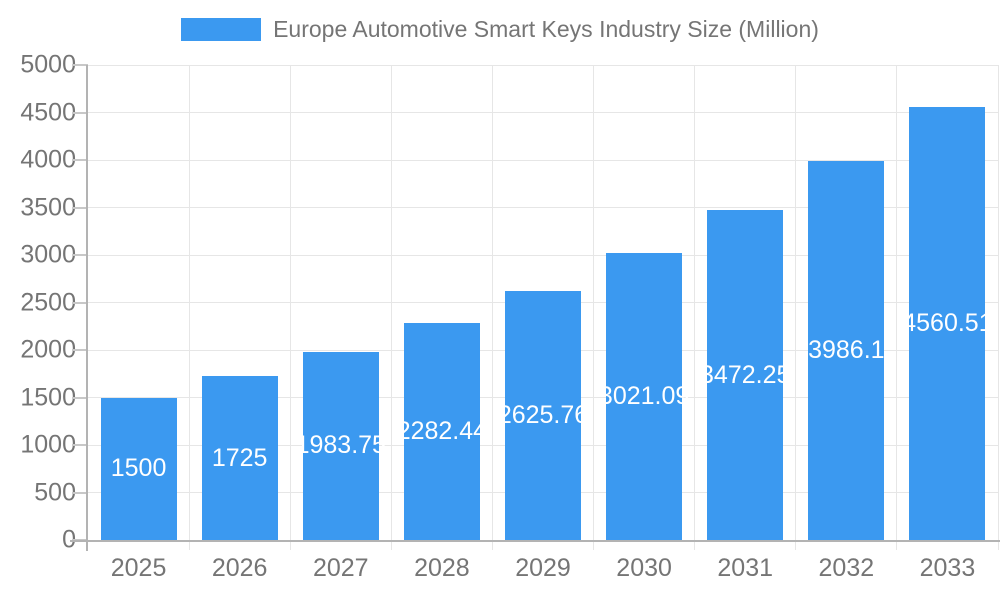  I want to click on x-axis-label-2029: 2029, so click(543, 568).